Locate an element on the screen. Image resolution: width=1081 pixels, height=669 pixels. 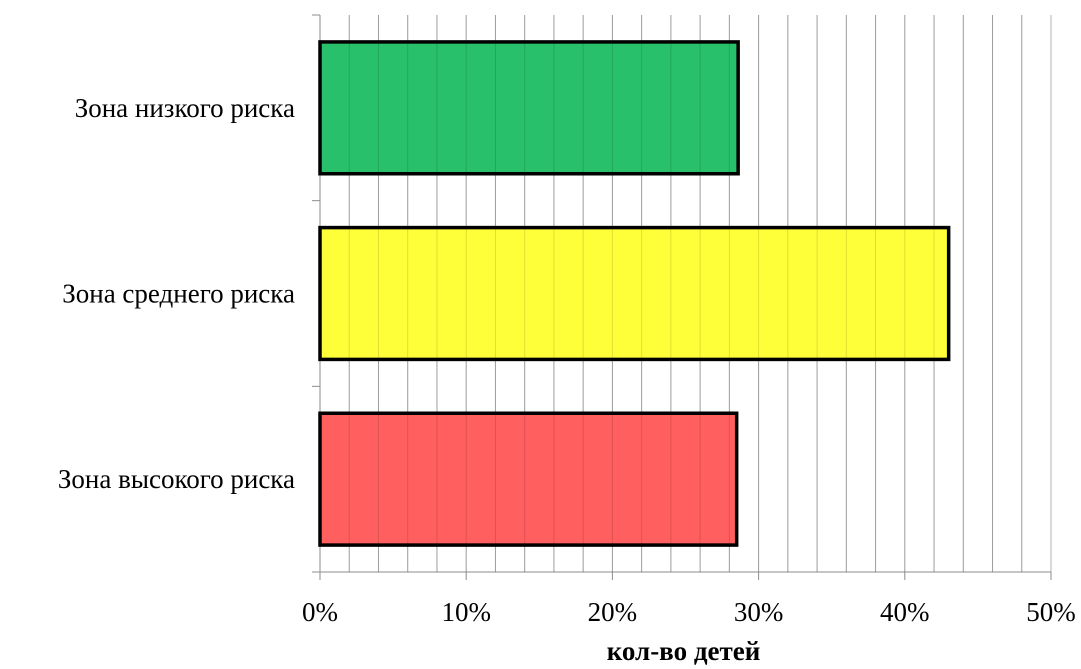
x-axis-title: кол-во детей is located at coordinates (684, 651).